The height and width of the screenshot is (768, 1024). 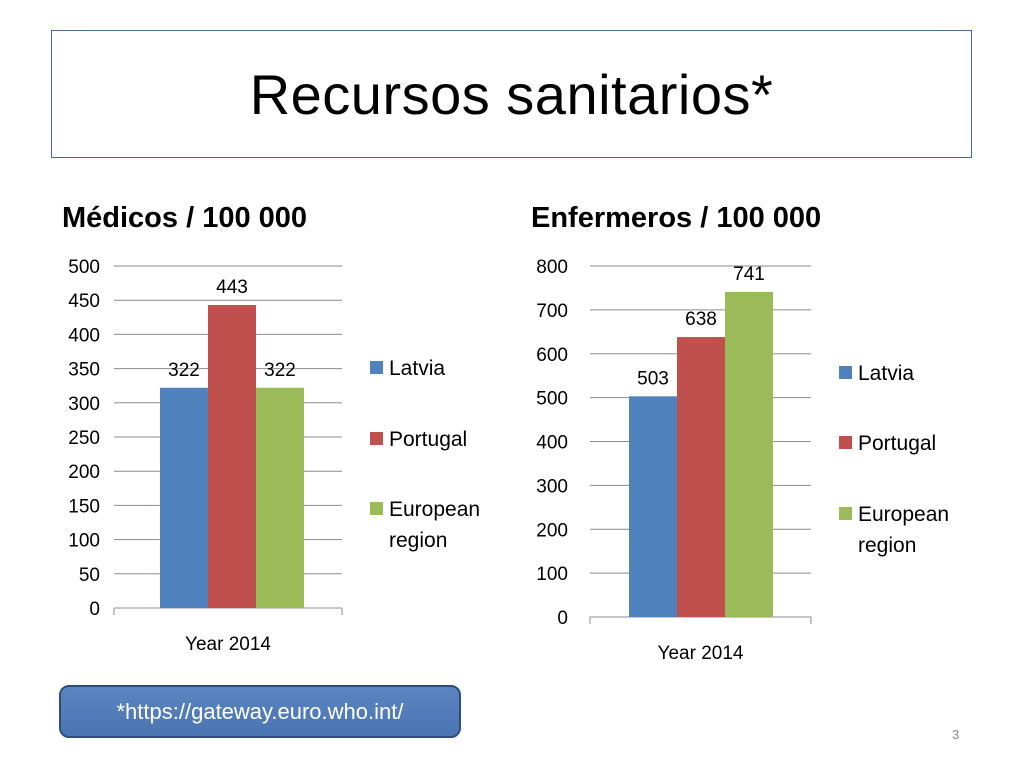 What do you see at coordinates (552, 399) in the screenshot?
I see `enfermeros-y-tick-label: 500` at bounding box center [552, 399].